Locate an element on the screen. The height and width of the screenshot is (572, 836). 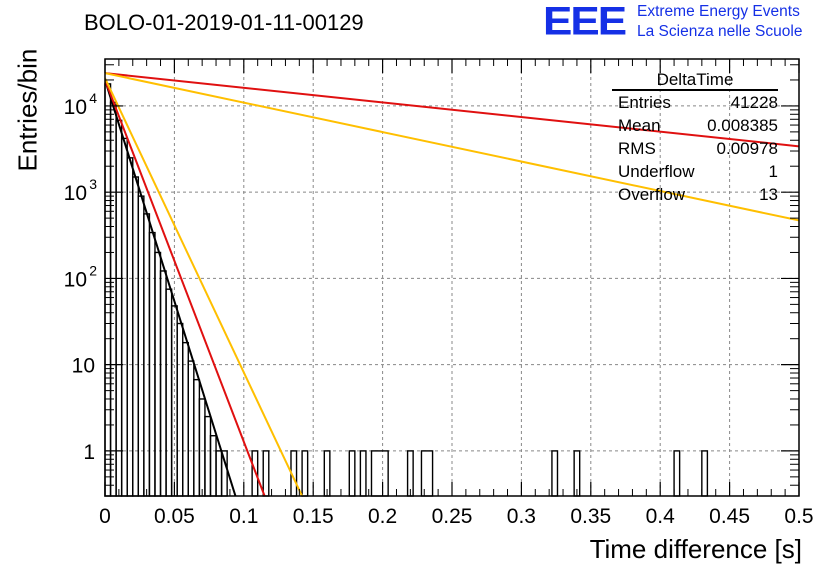
x-tick-label: 0.15 is located at coordinates (313, 516).